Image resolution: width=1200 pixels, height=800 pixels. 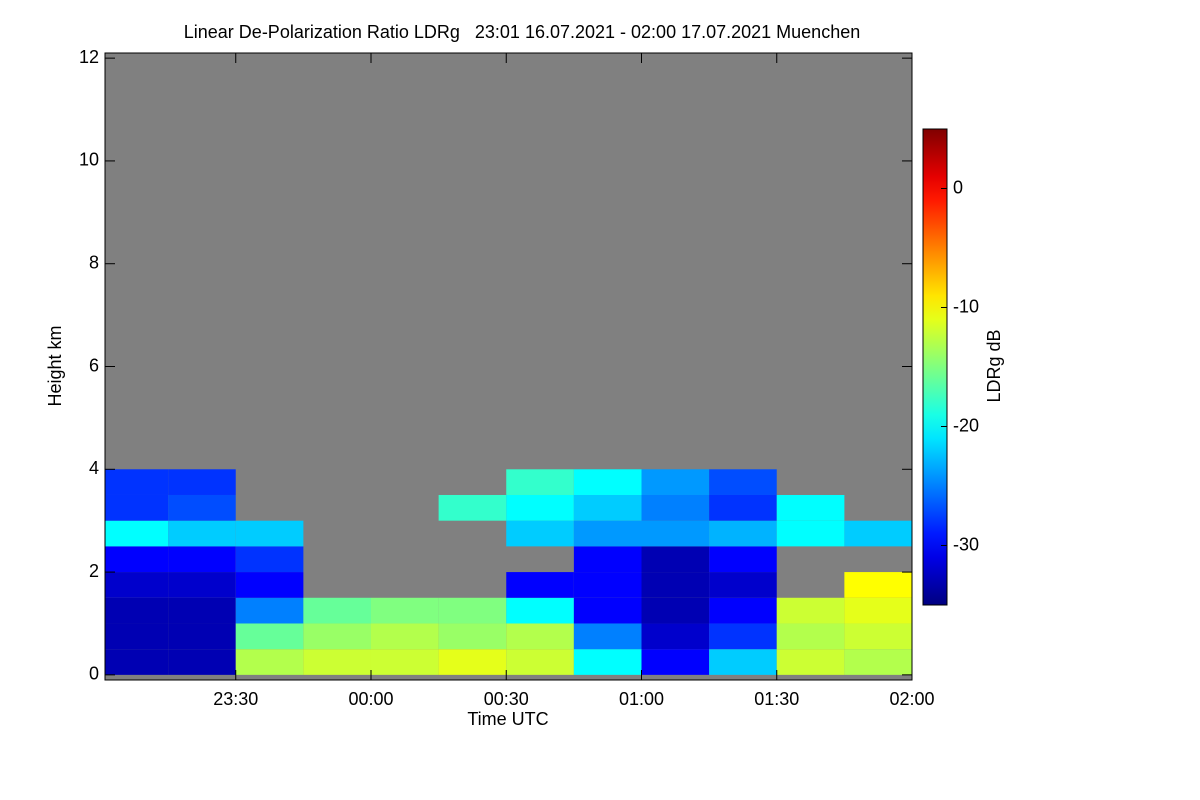 What do you see at coordinates (506, 699) in the screenshot?
I see `x-tick-label: 00:30` at bounding box center [506, 699].